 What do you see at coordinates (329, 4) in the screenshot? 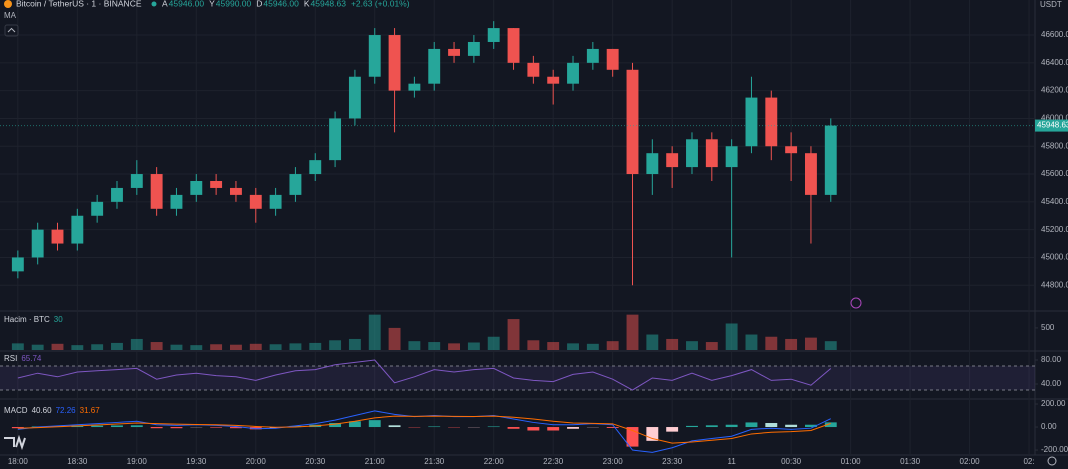
I see `ohlc-value: 45948.63` at bounding box center [329, 4].